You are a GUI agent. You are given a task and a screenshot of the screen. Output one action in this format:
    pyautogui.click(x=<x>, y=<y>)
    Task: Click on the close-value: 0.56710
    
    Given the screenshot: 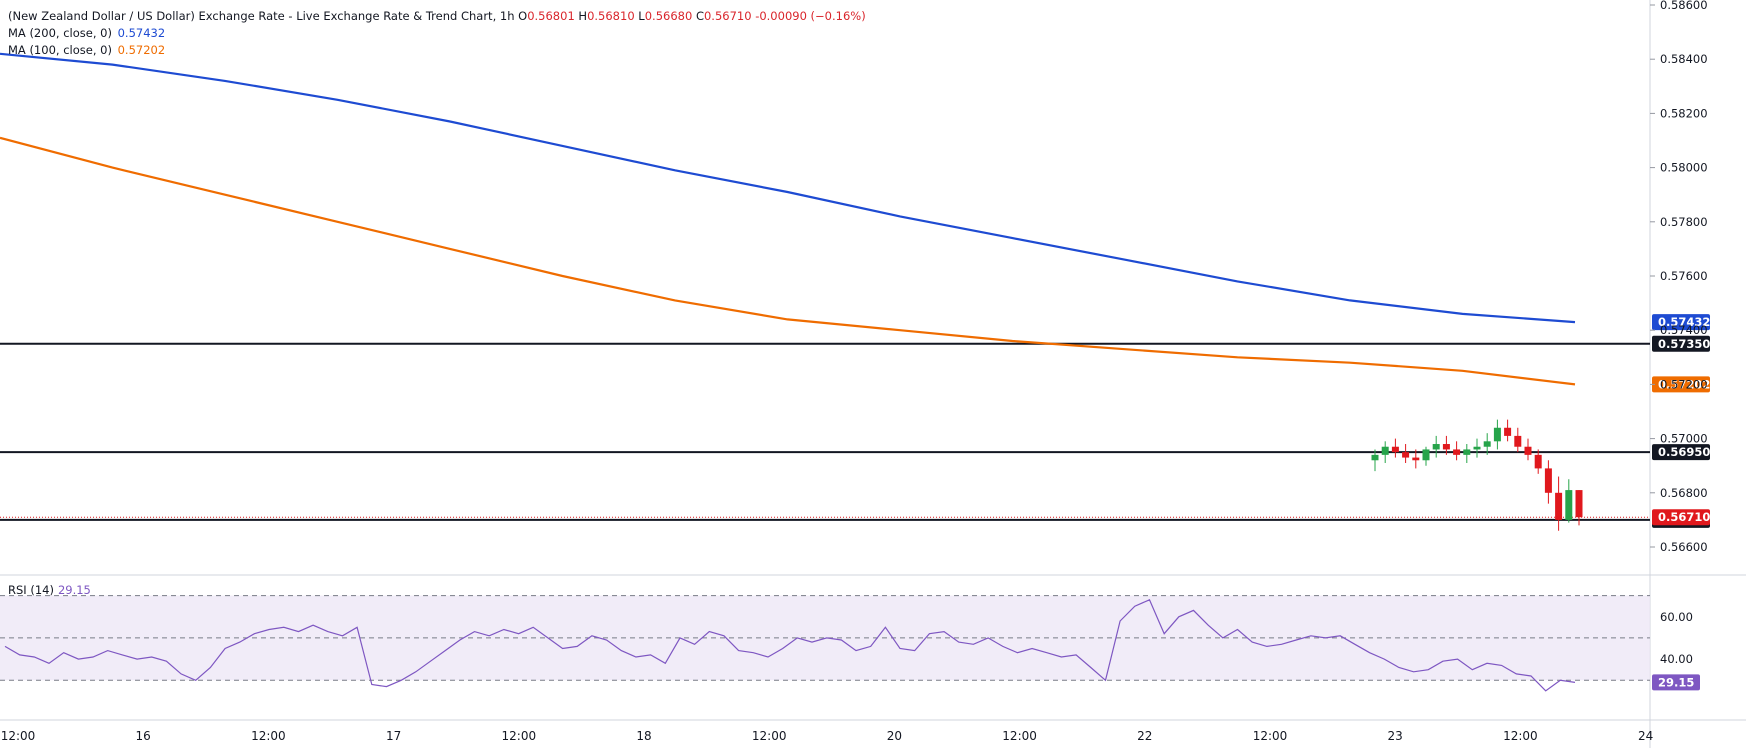 What is the action you would take?
    pyautogui.click(x=727, y=16)
    